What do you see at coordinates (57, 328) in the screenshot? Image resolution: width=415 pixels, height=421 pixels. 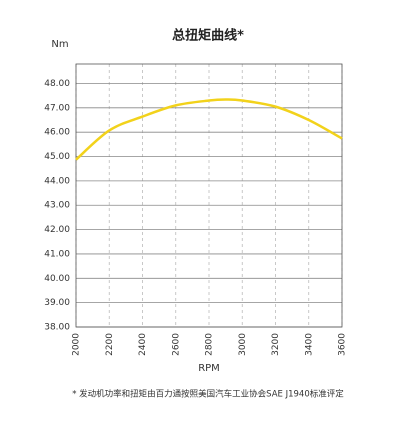 I see `y-tick-label: 38.00` at bounding box center [57, 328].